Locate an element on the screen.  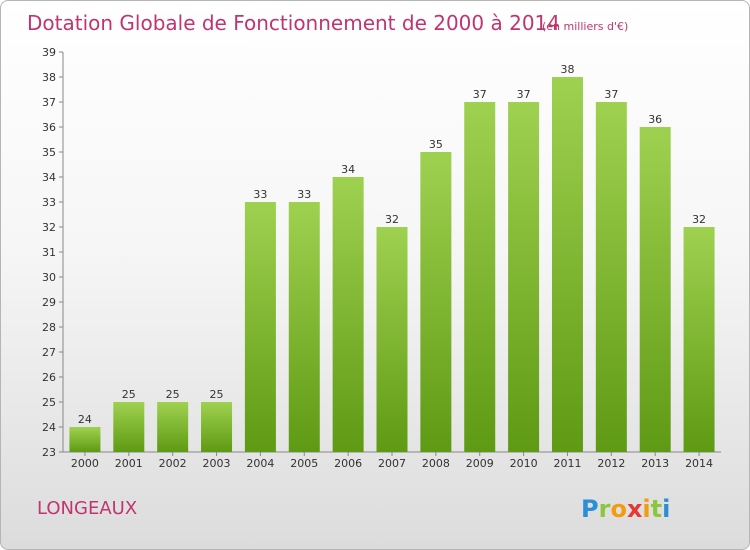
logo-letter: t is located at coordinates (656, 509).